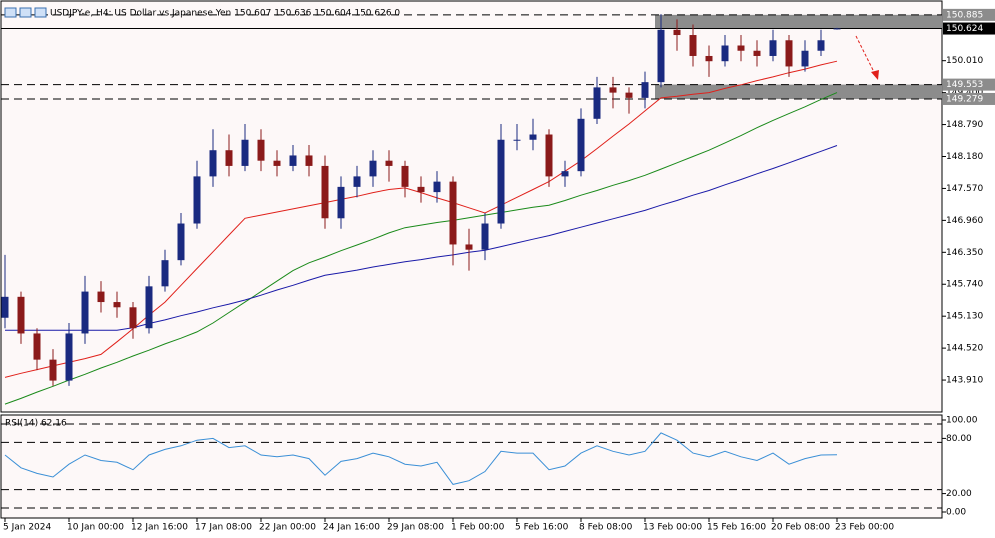 Image resolution: width=995 pixels, height=538 pixels. Describe the element at coordinates (964, 221) in the screenshot. I see `y-tick-label: 146.960` at that location.